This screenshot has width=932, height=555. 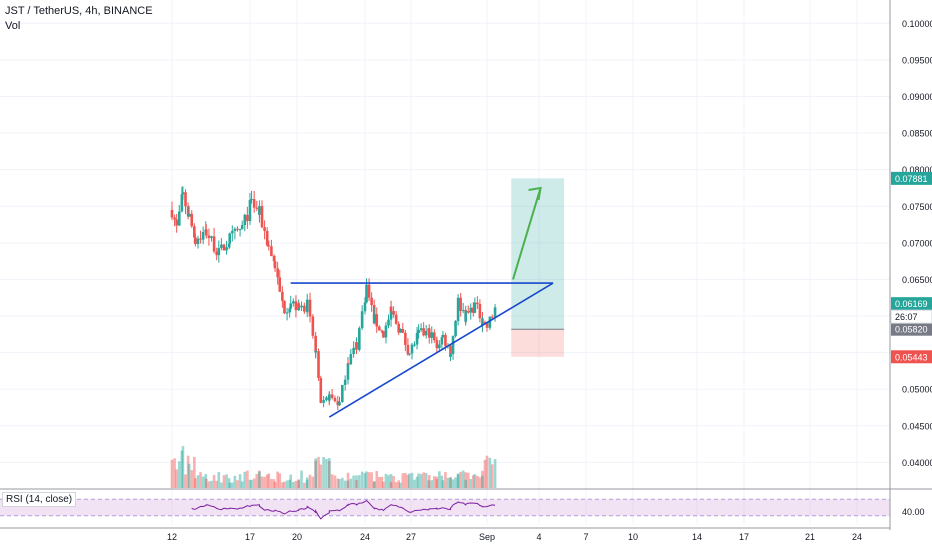 I want to click on price-tick-label: 0.09000, so click(x=917, y=97).